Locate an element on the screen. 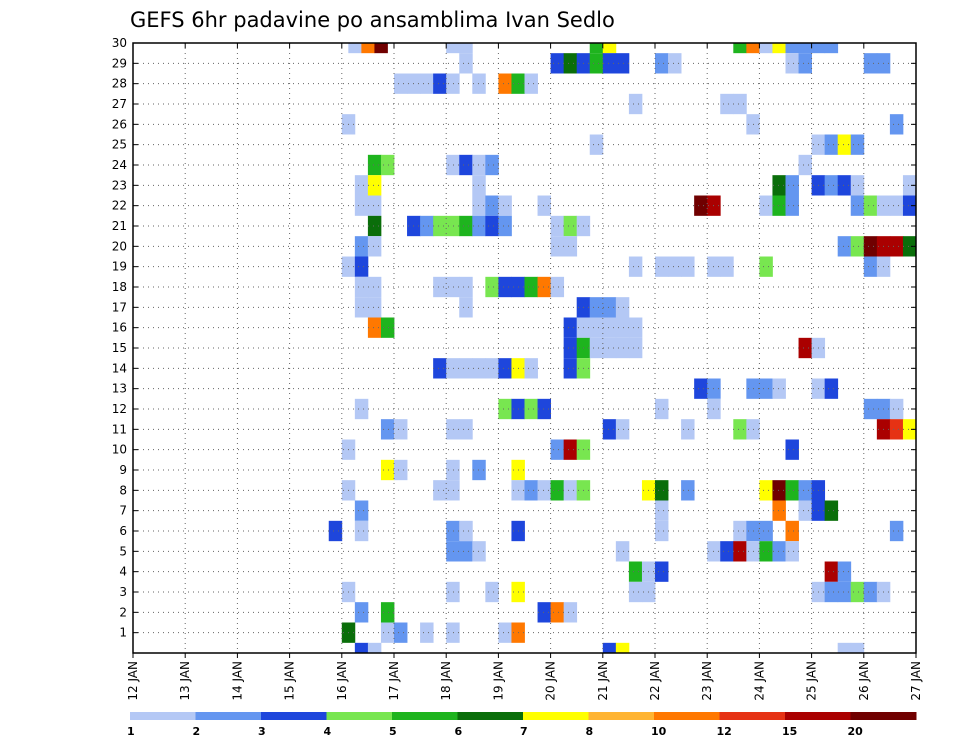  y-tick-label: 21 is located at coordinates (119, 226).